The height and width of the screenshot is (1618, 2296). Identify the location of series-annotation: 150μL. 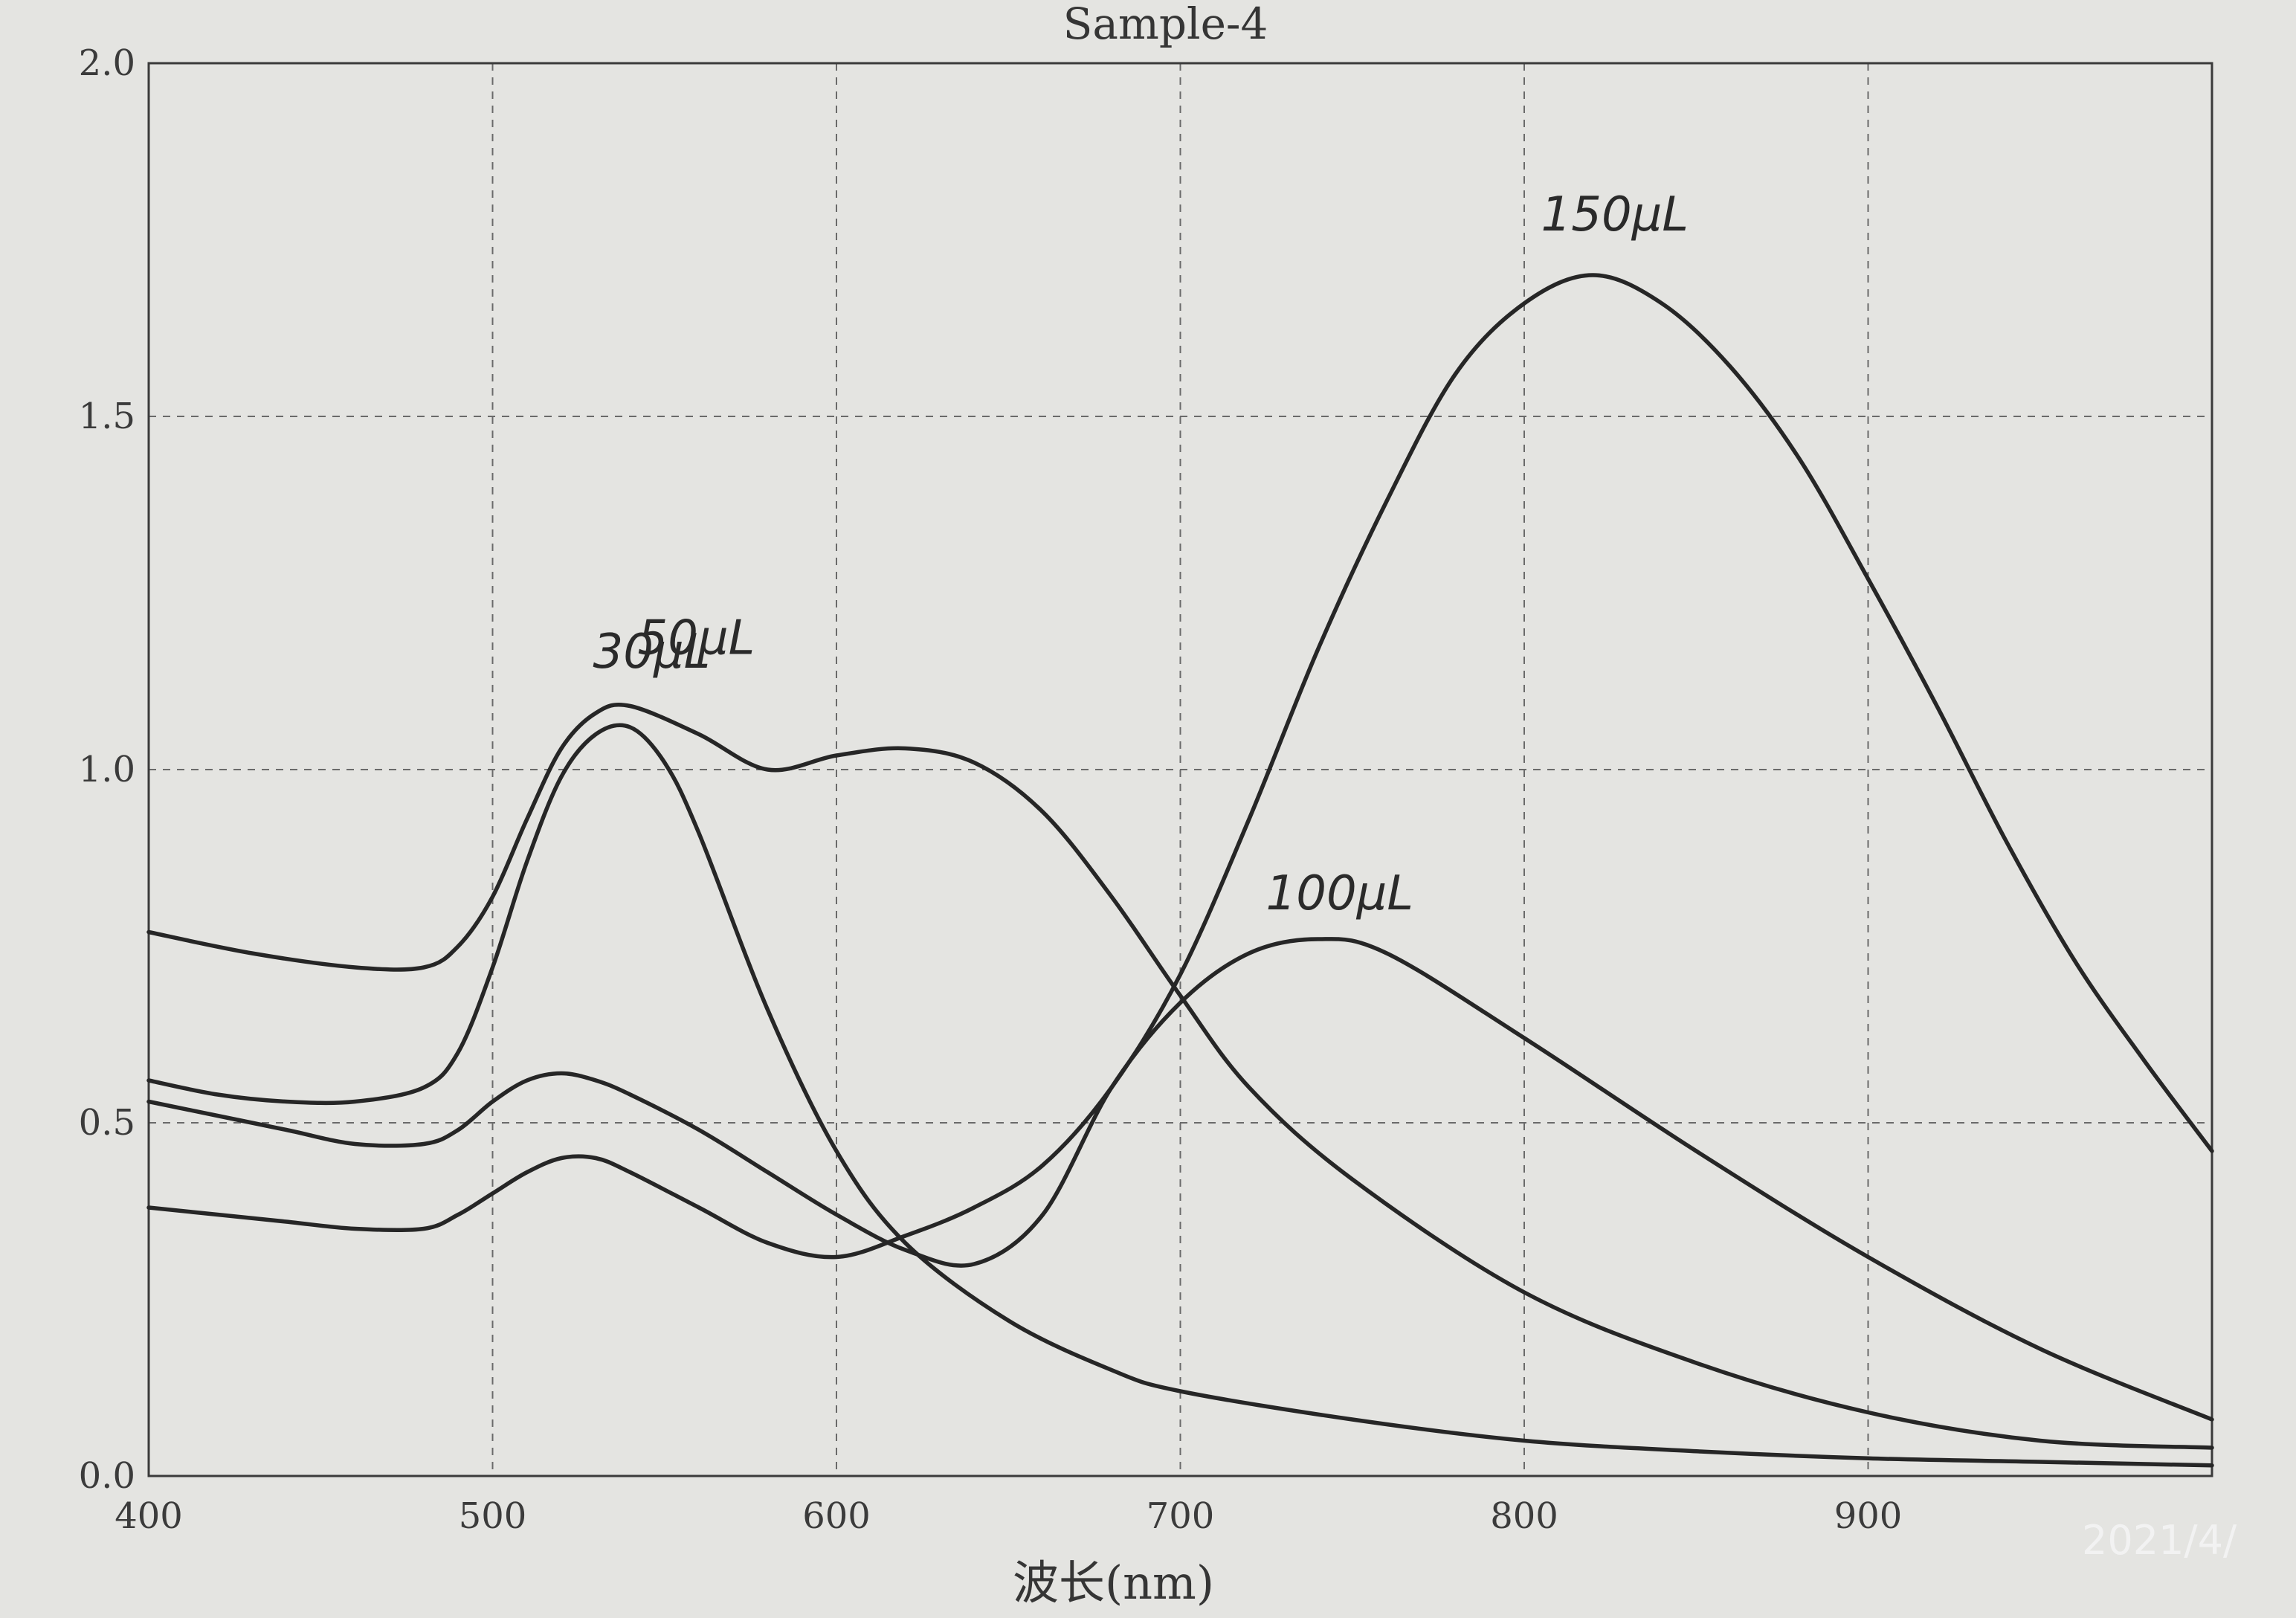
(1615, 214).